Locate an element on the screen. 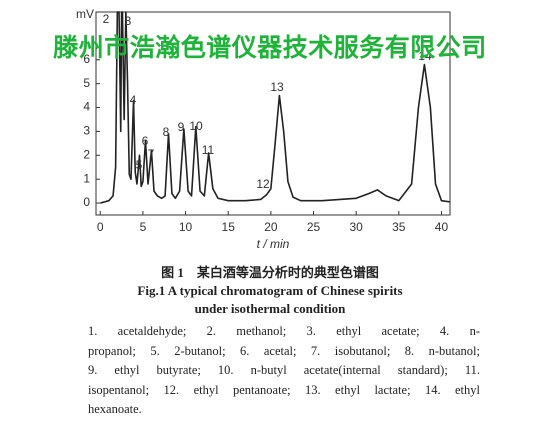  peak-label: 12 is located at coordinates (263, 184).